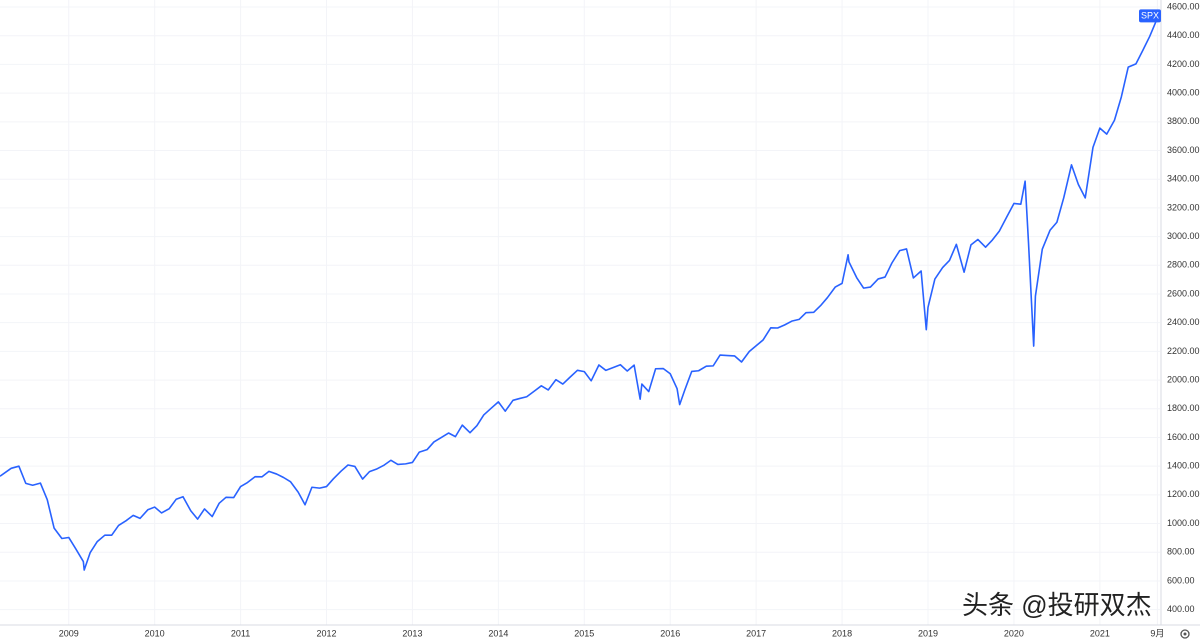 This screenshot has width=1200, height=643. I want to click on x-tick-label: 2014, so click(498, 633).